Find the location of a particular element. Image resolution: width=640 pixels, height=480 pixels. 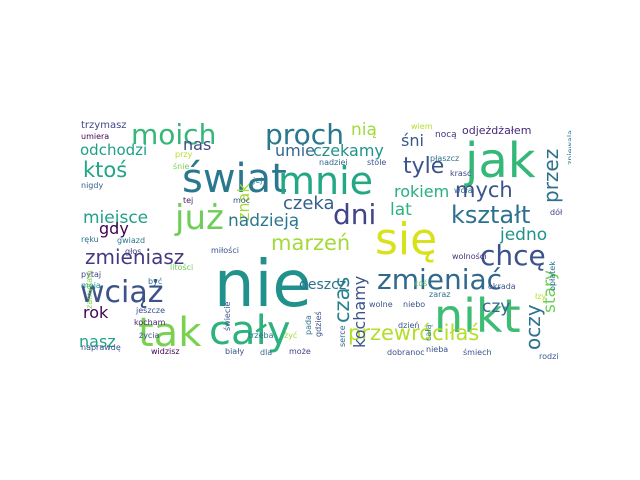

word-wola: woła is located at coordinates (463, 190).